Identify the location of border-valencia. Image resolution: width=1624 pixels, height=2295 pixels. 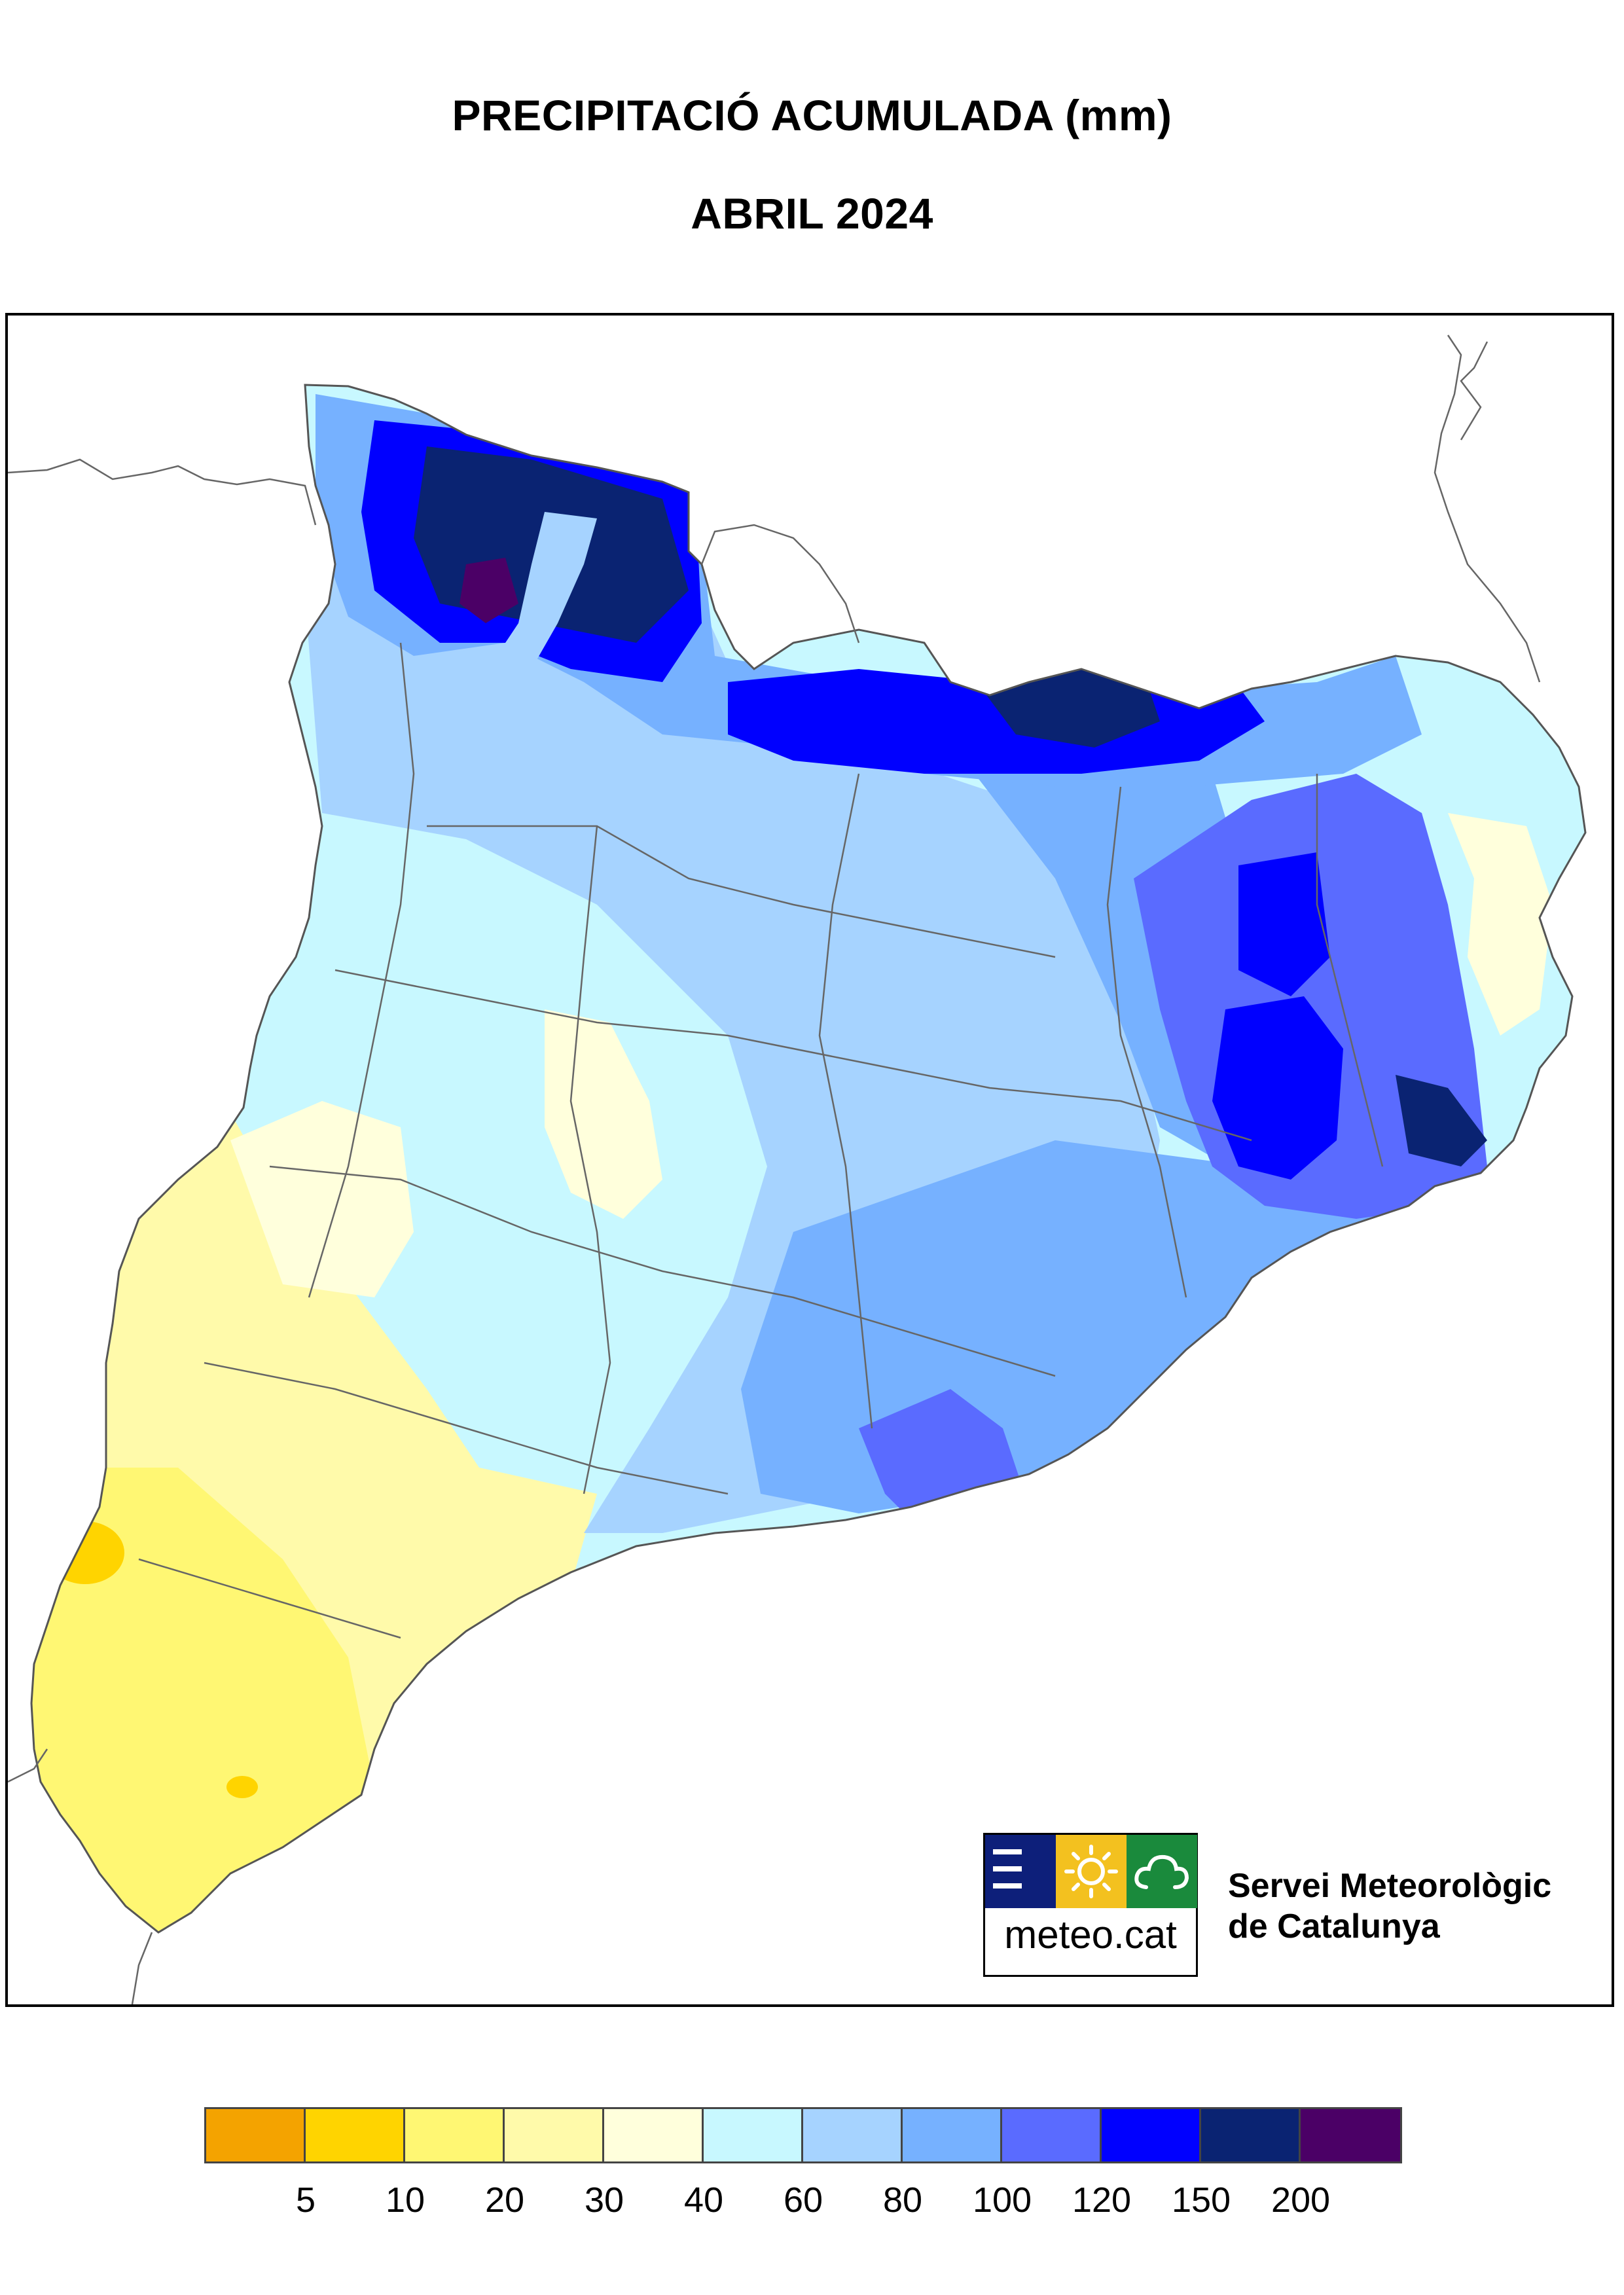
(142, 1968).